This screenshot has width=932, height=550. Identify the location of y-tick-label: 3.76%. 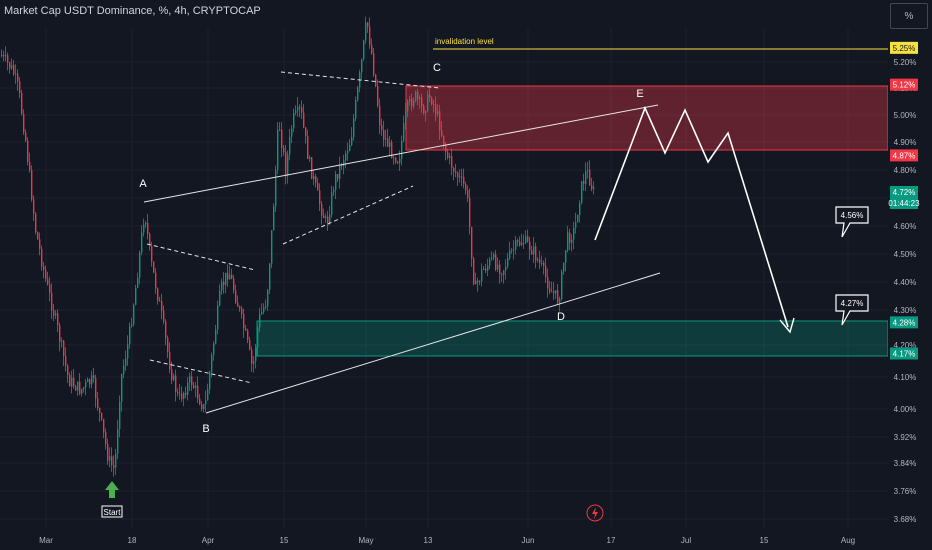
(905, 491).